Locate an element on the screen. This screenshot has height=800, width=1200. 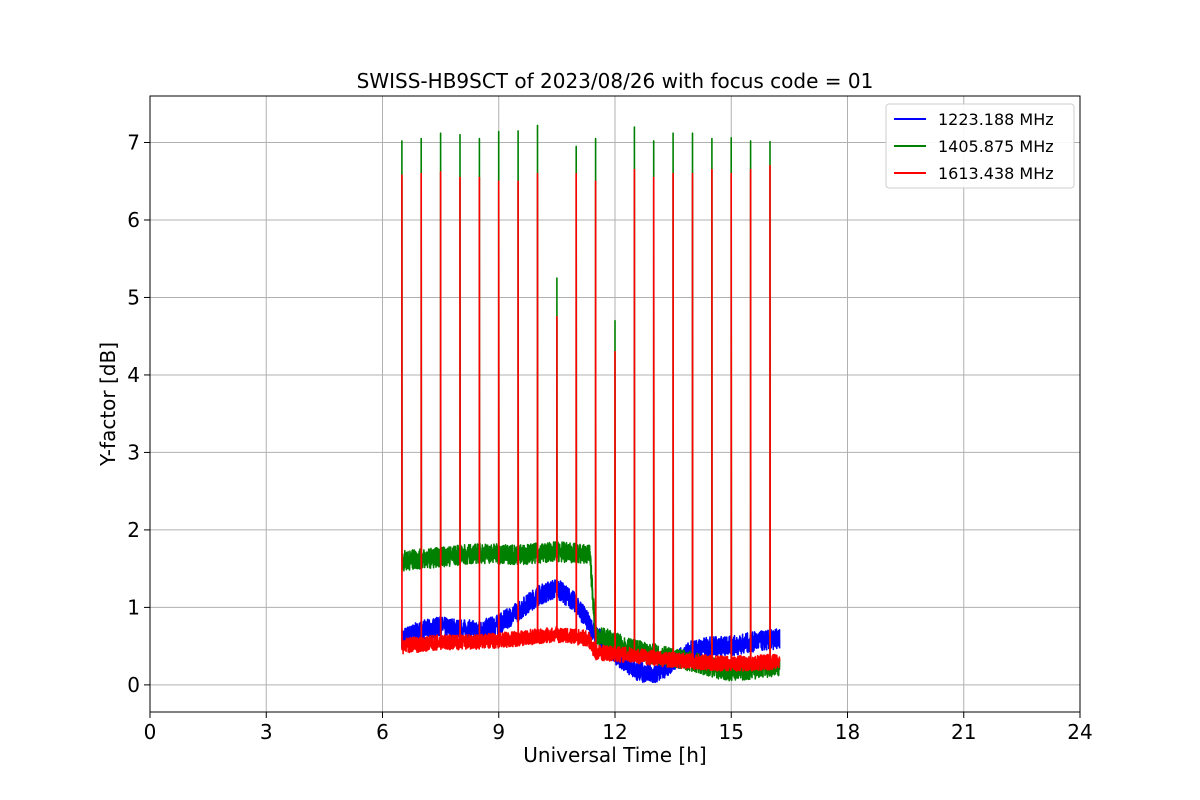
x-tick-label: 24 is located at coordinates (1079, 732).